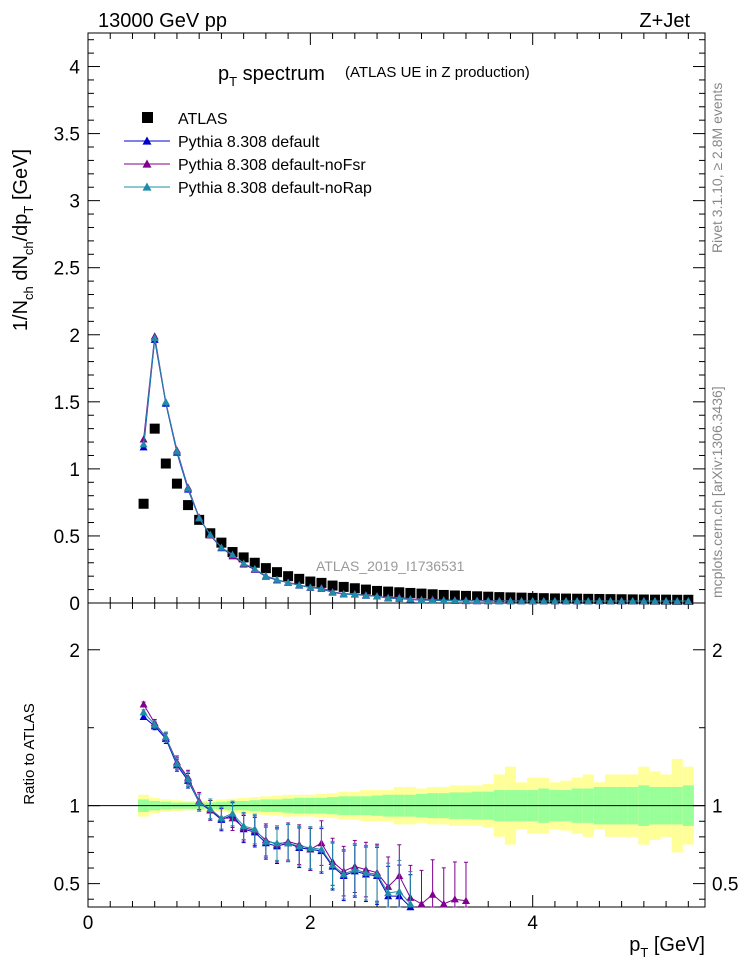 The width and height of the screenshot is (746, 972). What do you see at coordinates (275, 188) in the screenshot?
I see `legend-label: Pythia 8.308 default-noRap` at bounding box center [275, 188].